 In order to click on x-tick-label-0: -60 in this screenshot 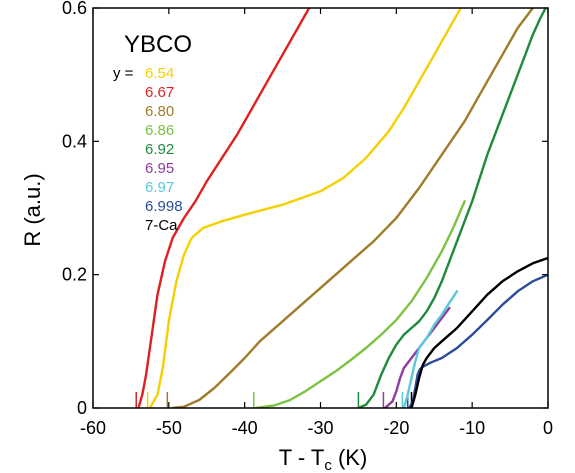, I will do `click(93, 428)`.